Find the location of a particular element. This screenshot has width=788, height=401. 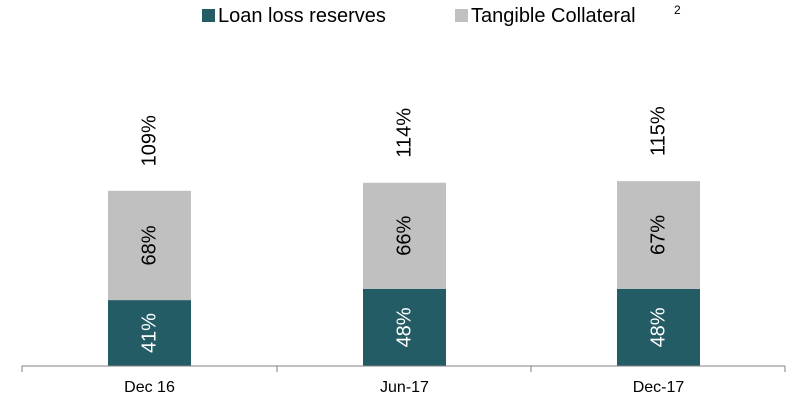

data-label-tangible-collateral-jun-17: 66% is located at coordinates (405, 236).